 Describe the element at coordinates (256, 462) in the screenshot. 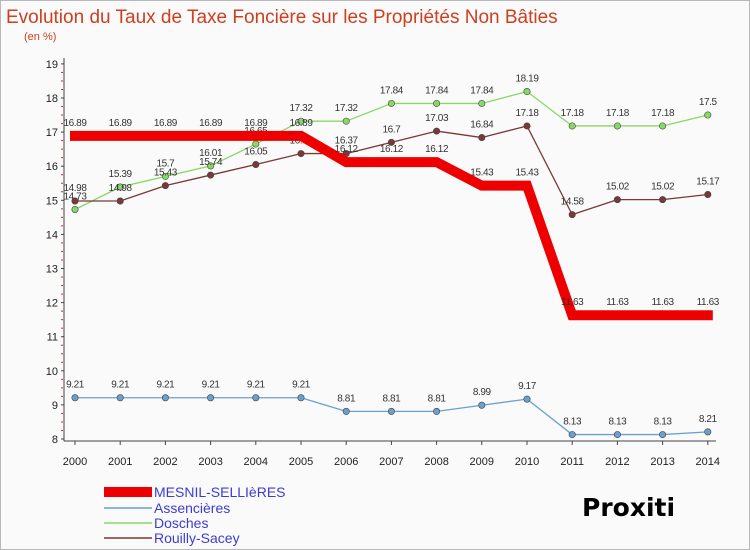

I see `x-tick-label: 2004` at that location.